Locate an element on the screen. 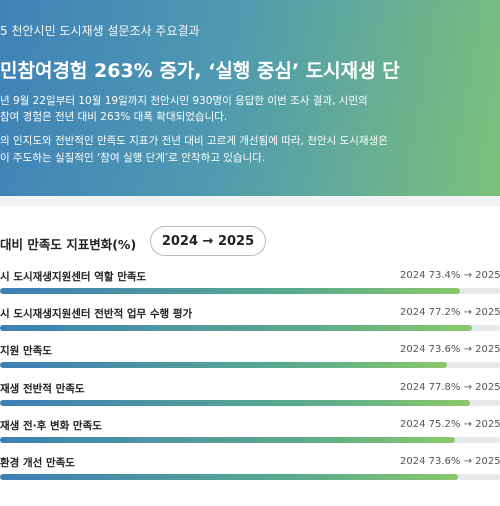  row-label: 재생 전반적 만족도 is located at coordinates (42, 388).